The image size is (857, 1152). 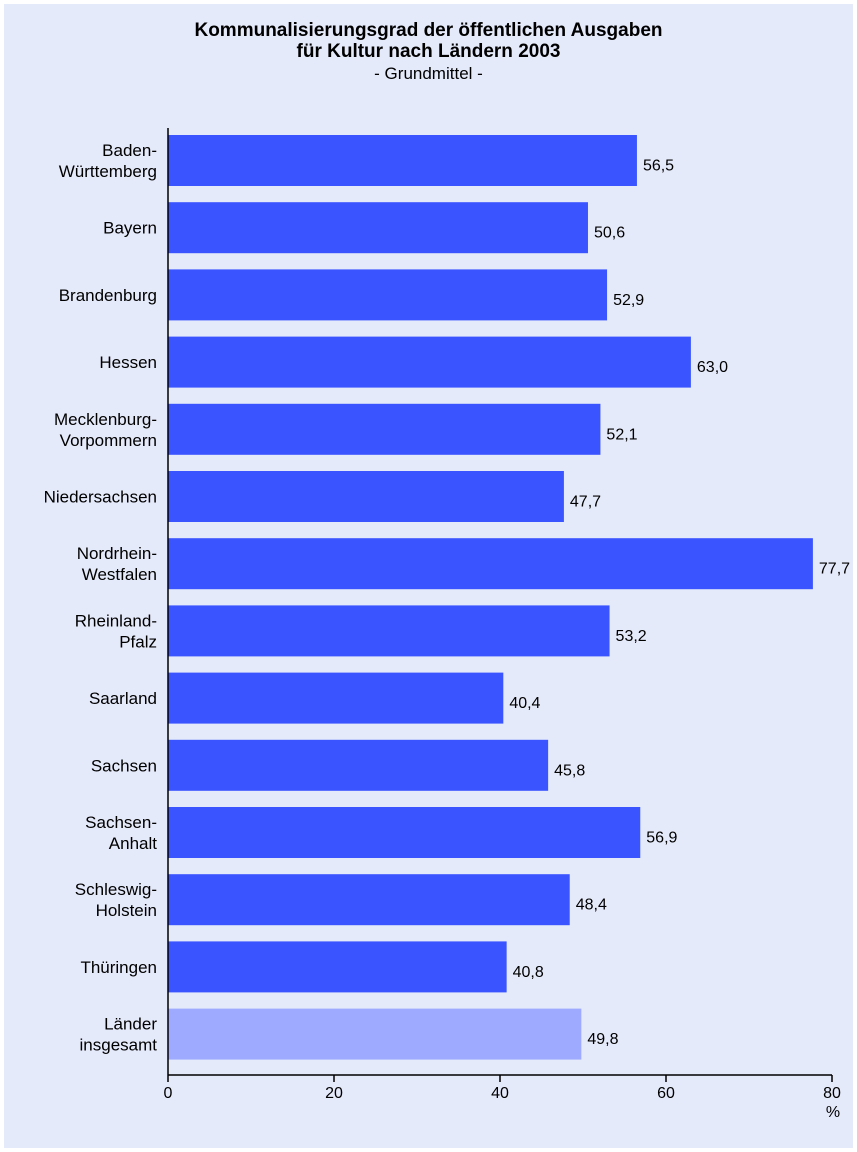 What do you see at coordinates (116, 620) in the screenshot?
I see `category-label: Rheinland-` at bounding box center [116, 620].